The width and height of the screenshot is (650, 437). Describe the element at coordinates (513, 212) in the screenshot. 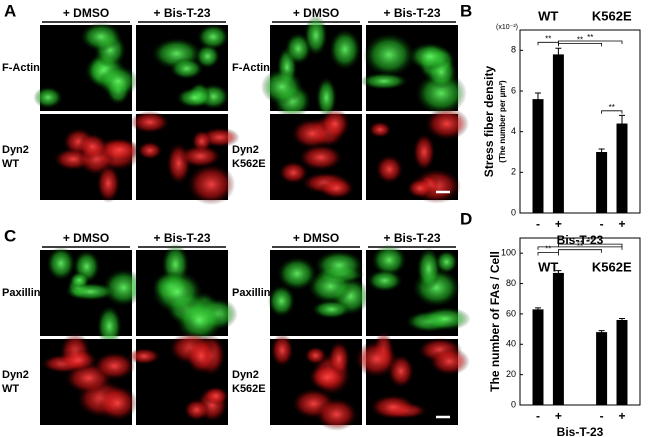

I see `y-tick-label: 0` at that location.